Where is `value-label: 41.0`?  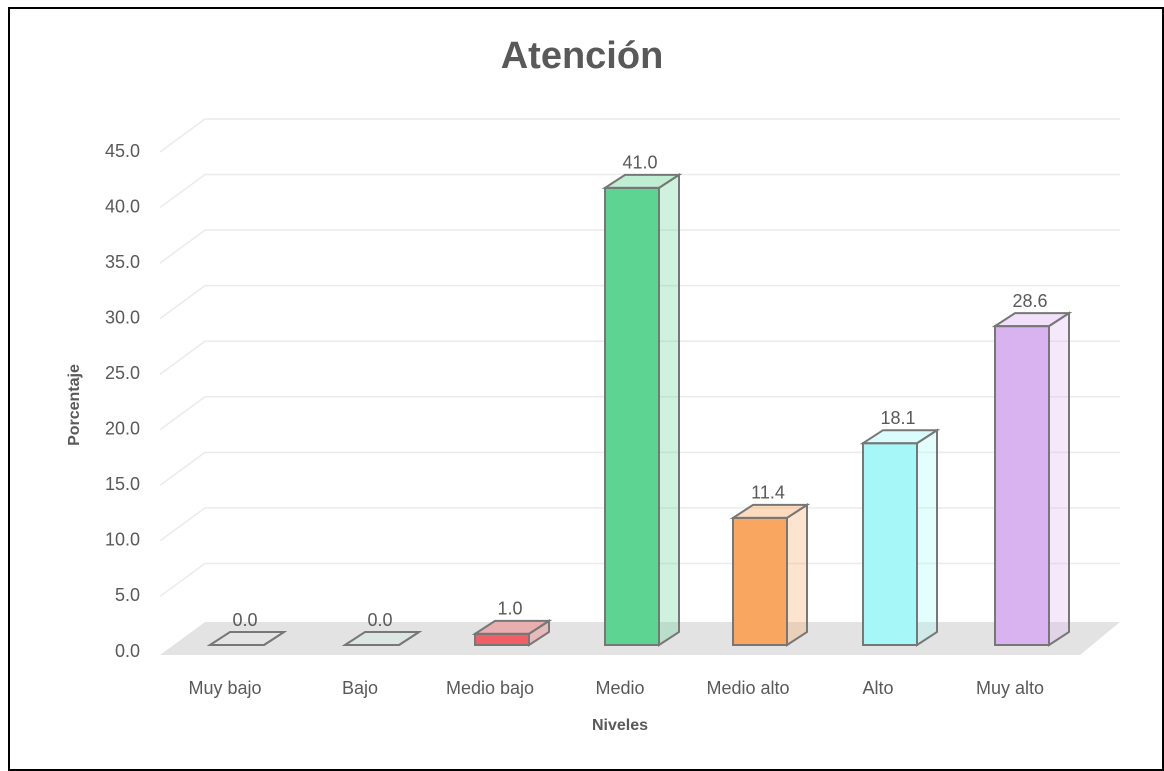 value-label: 41.0 is located at coordinates (639, 163).